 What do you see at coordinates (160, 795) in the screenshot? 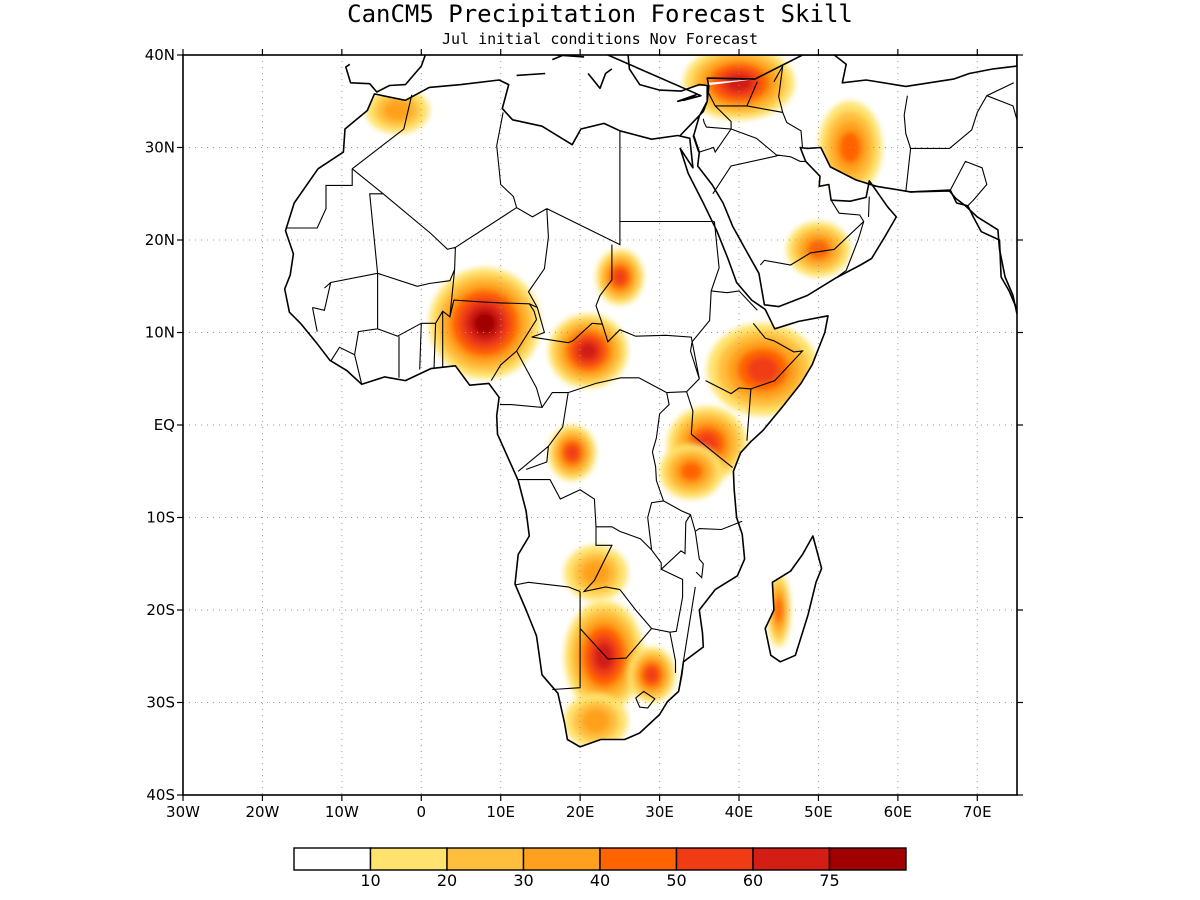
I see `lat-tick-label: 40S` at bounding box center [160, 795].